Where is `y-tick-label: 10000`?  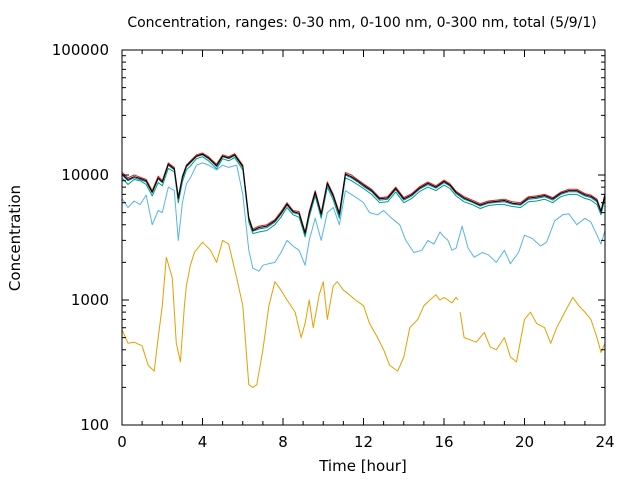
y-tick-label: 10000 is located at coordinates (85, 175).